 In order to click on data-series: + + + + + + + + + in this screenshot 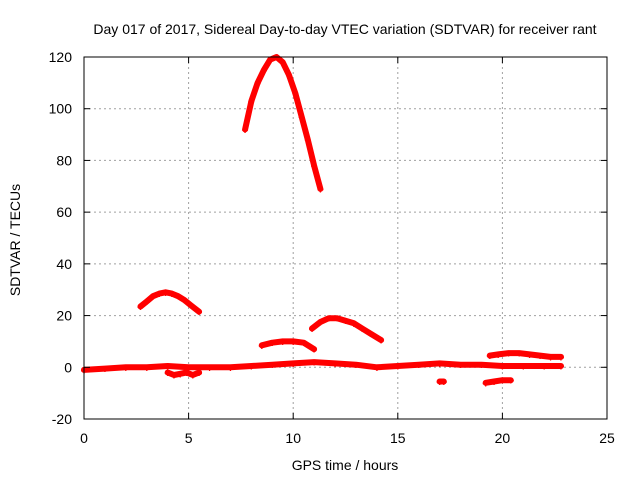, I will do `click(347, 329)`.